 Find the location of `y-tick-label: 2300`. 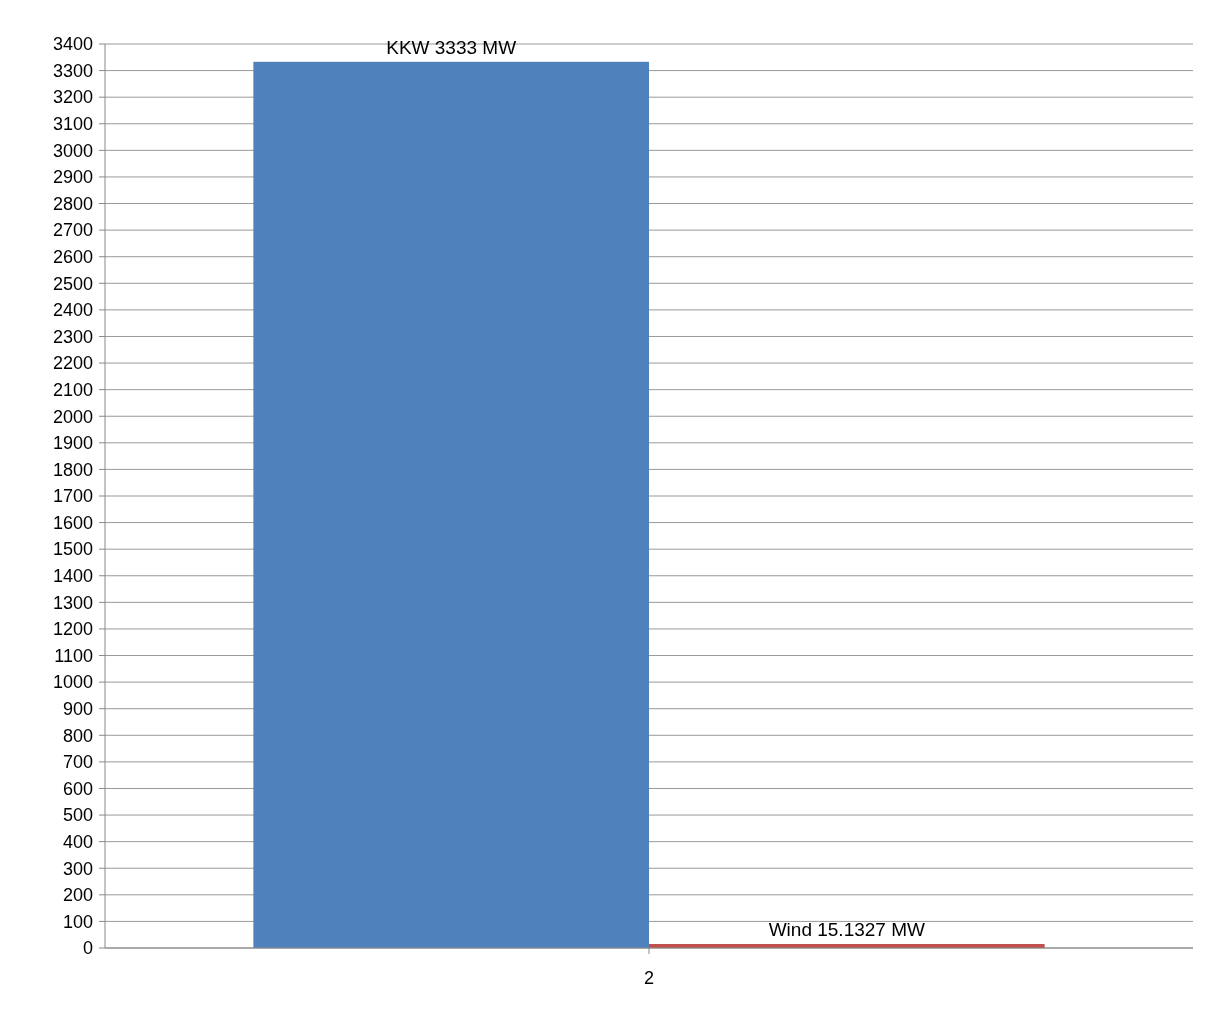

y-tick-label: 2300 is located at coordinates (72, 336).